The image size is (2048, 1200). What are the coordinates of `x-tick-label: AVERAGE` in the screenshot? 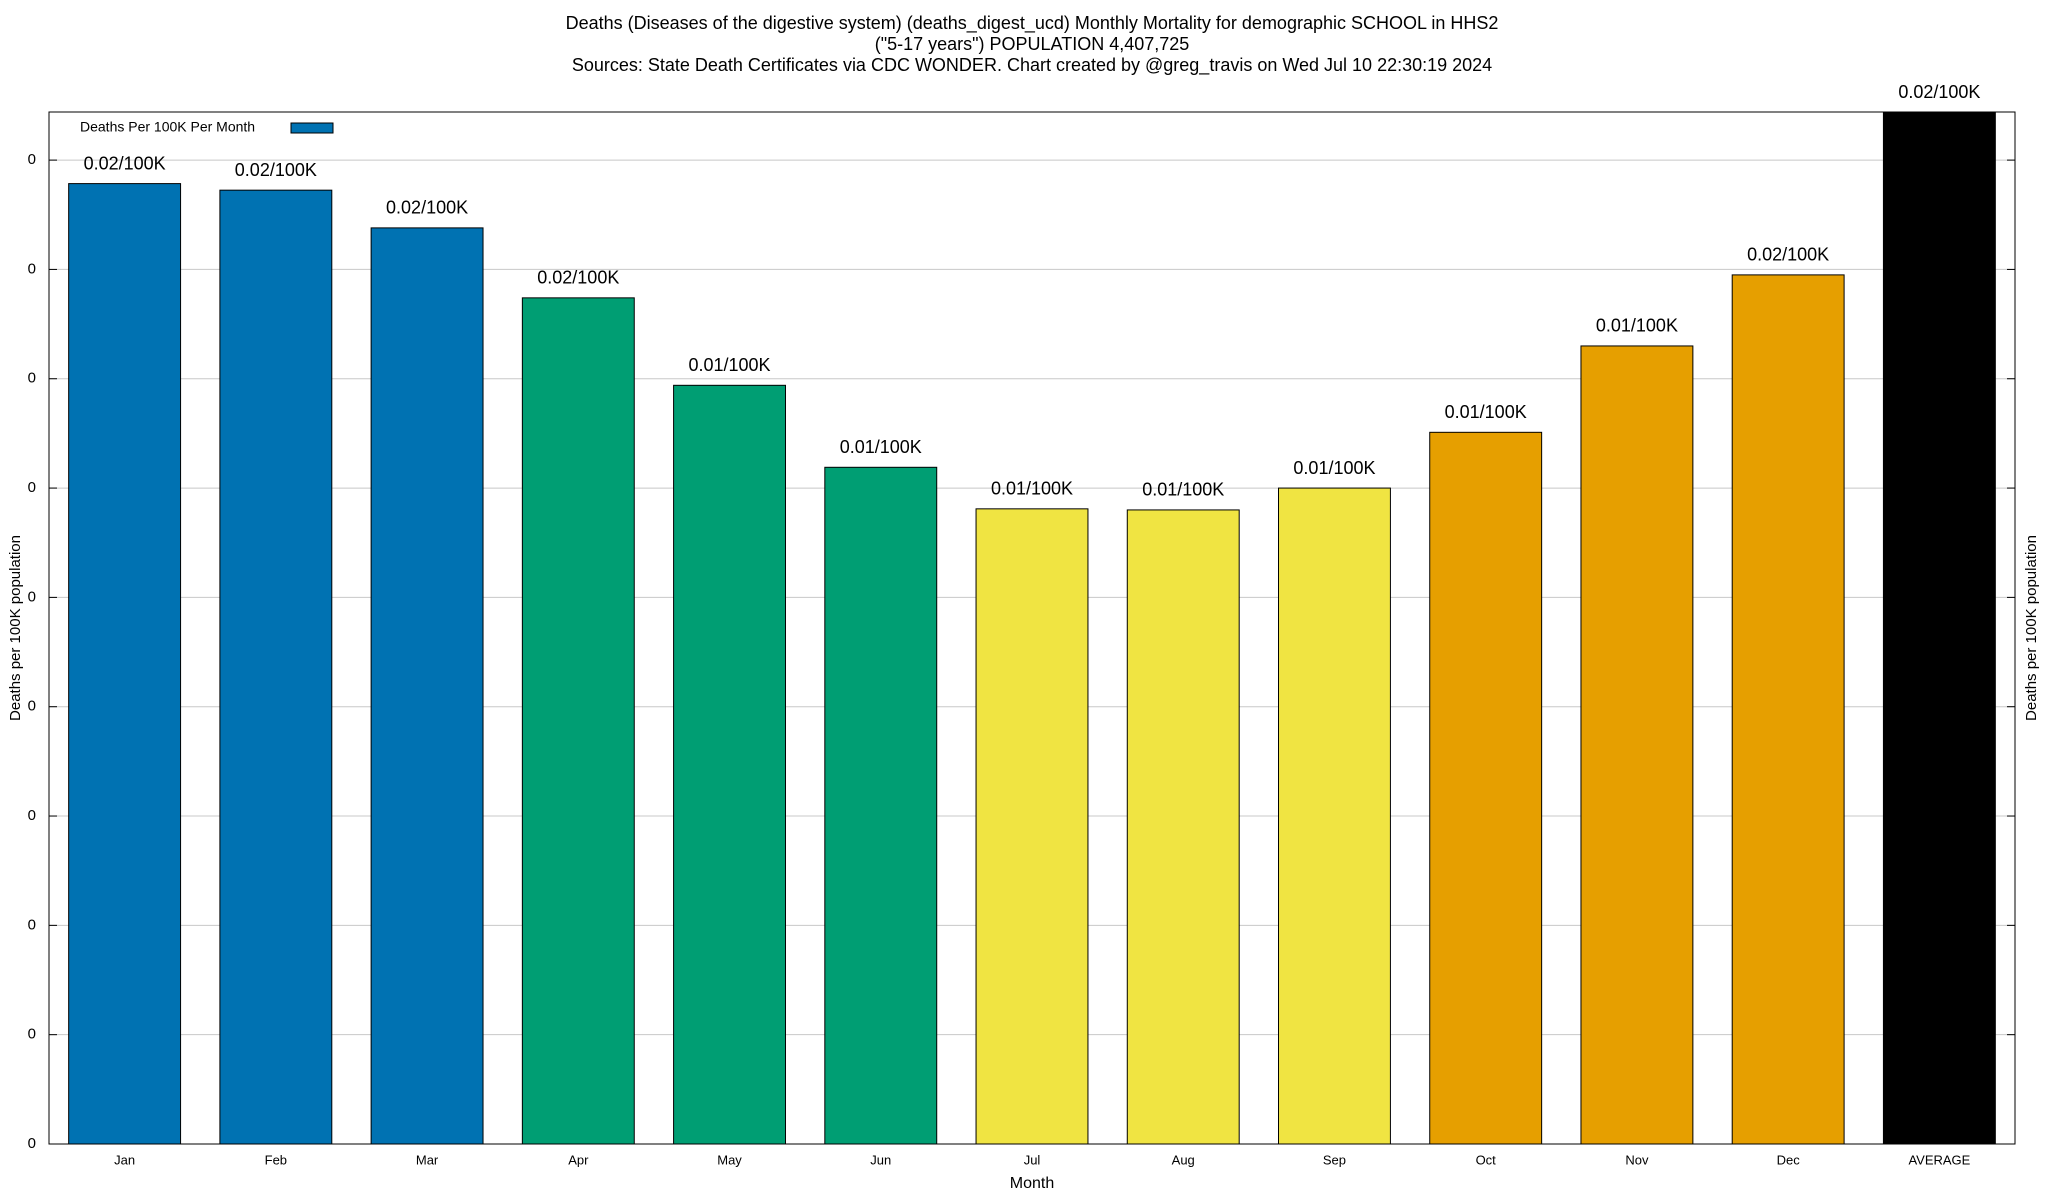 It's located at (1939, 1159).